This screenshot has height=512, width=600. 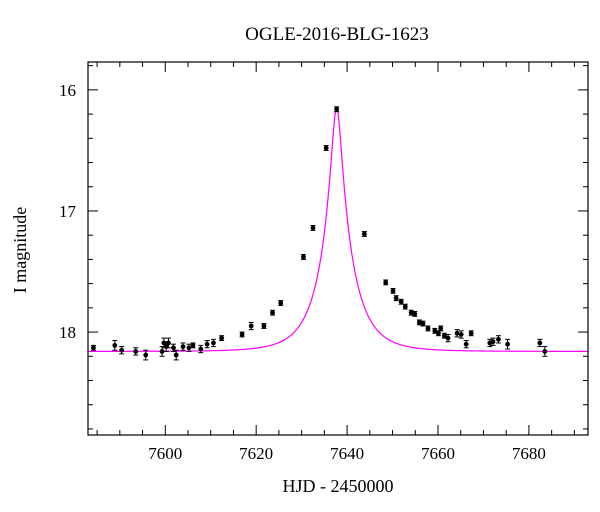 I want to click on y-tick-label: 16, so click(x=67, y=90).